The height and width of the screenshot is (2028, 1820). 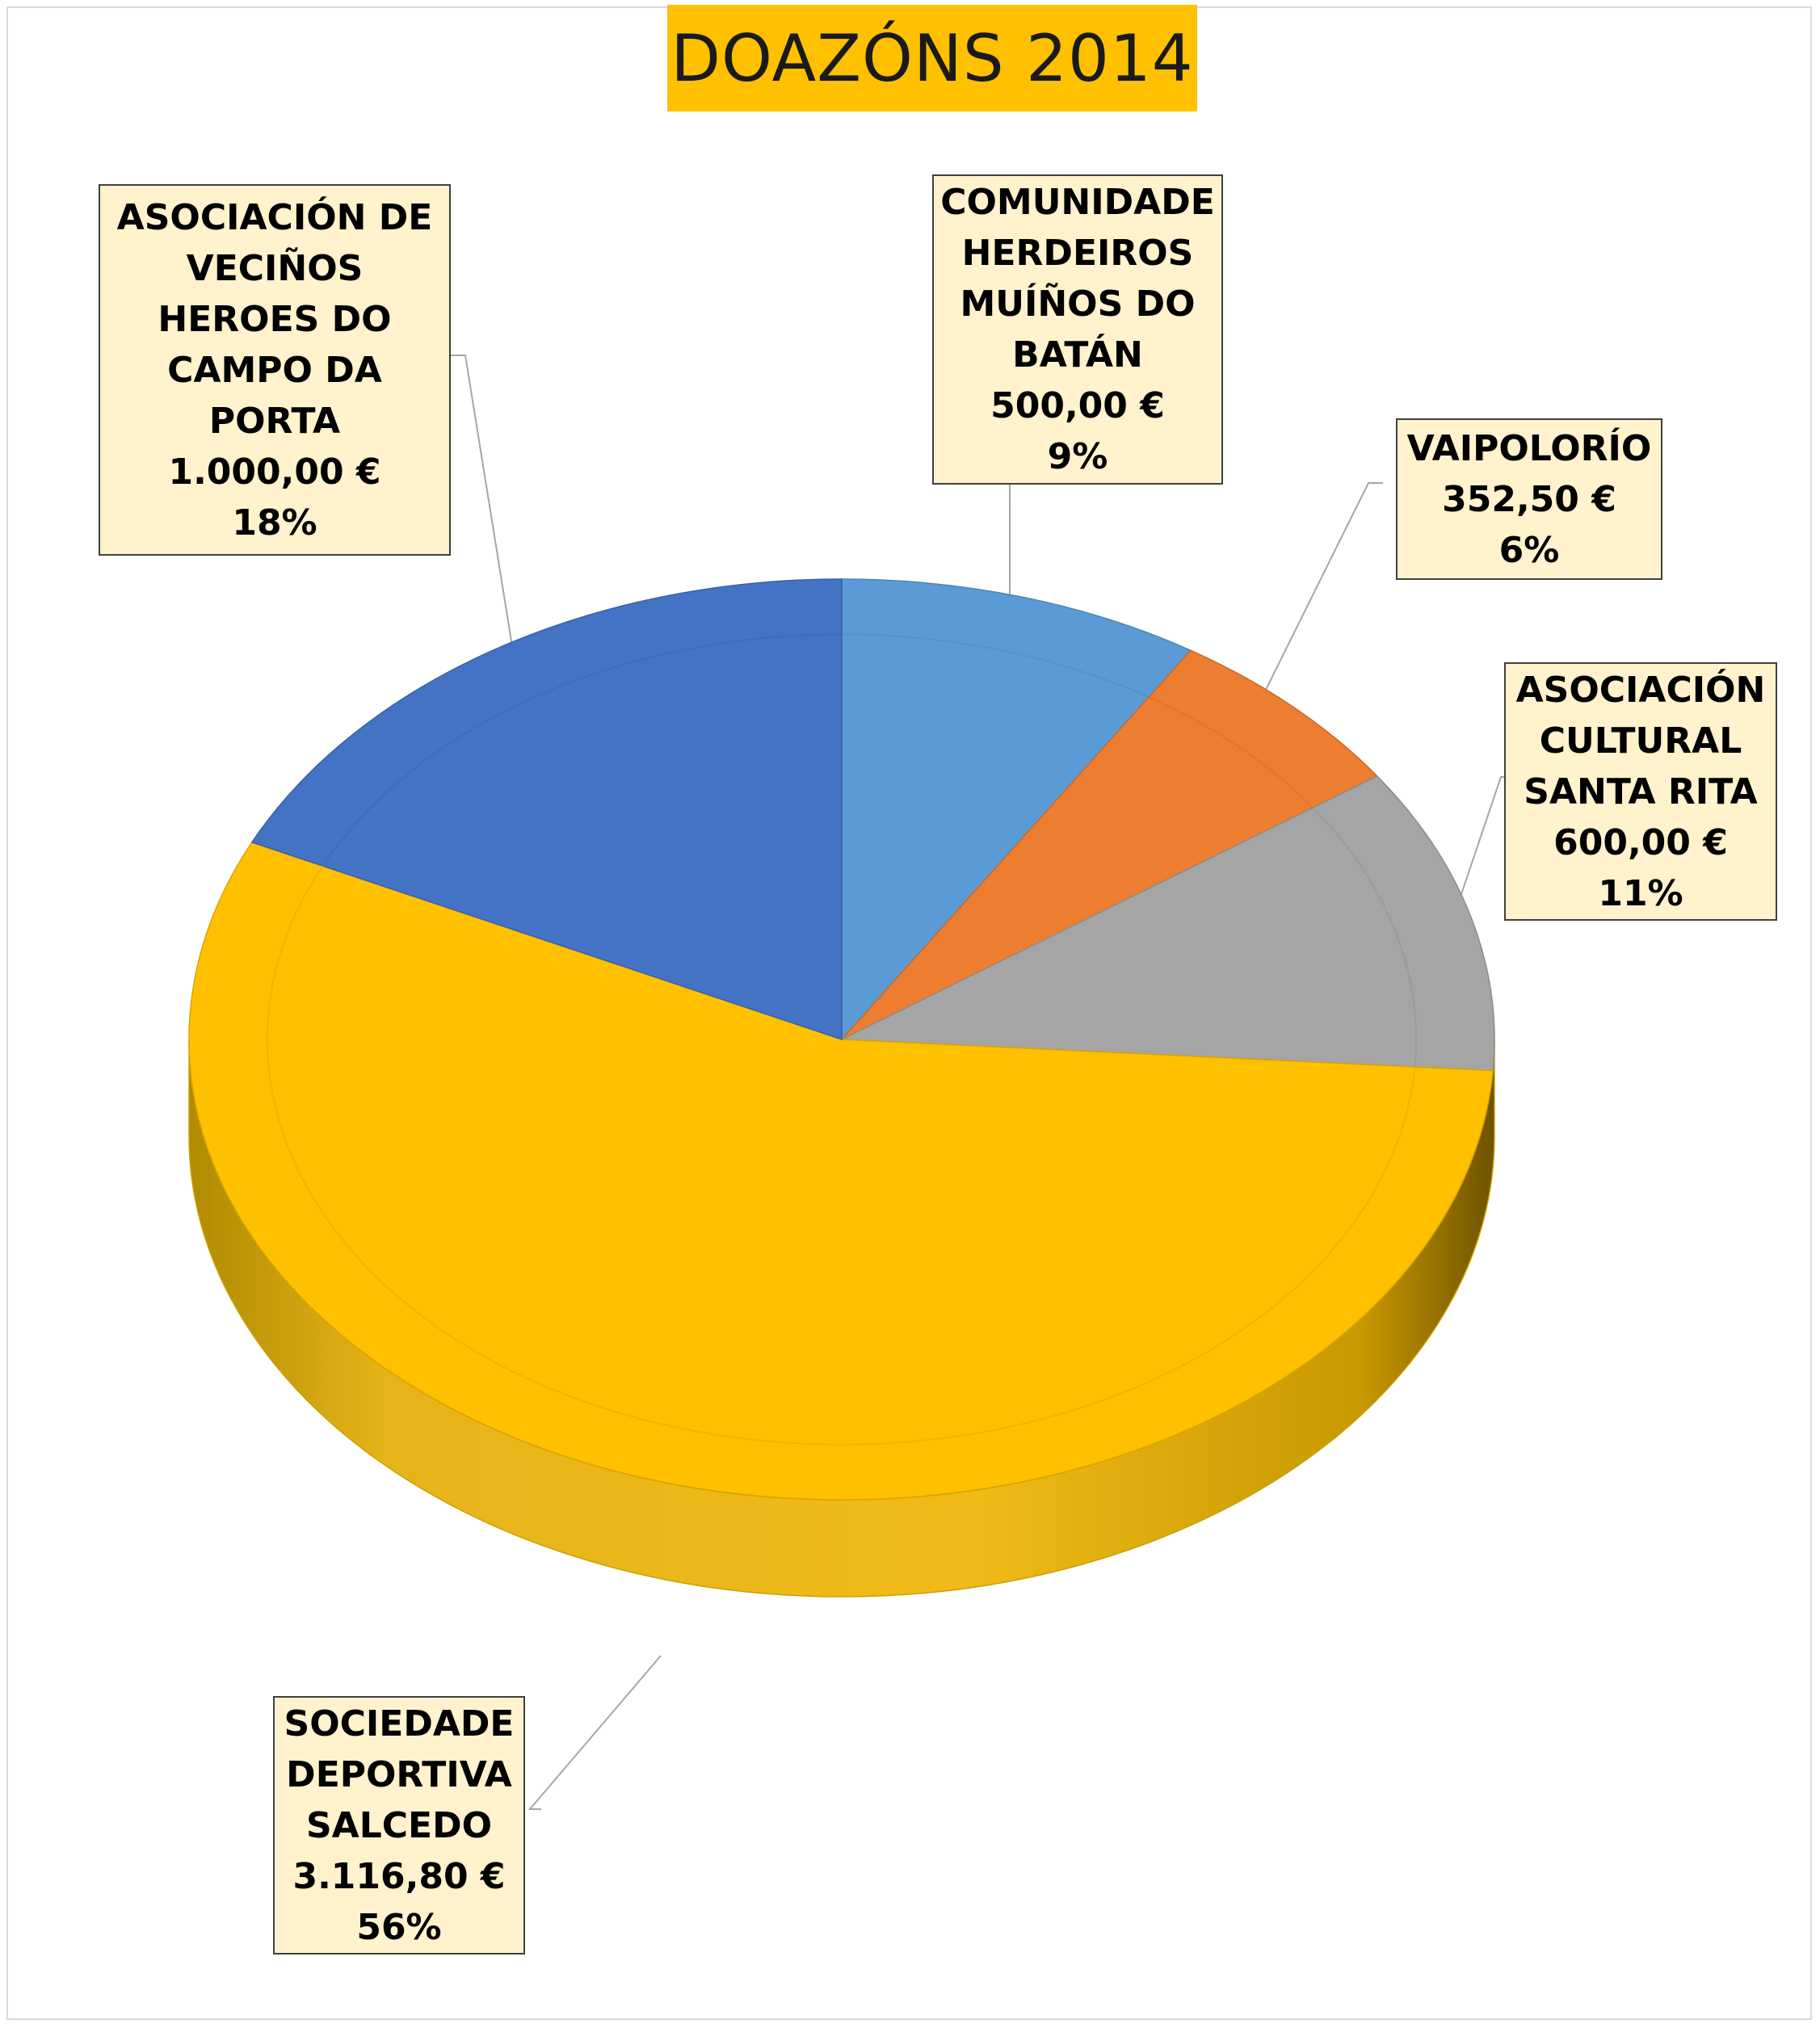 I want to click on chart-title: DOAZÓNS 2014, so click(x=932, y=58).